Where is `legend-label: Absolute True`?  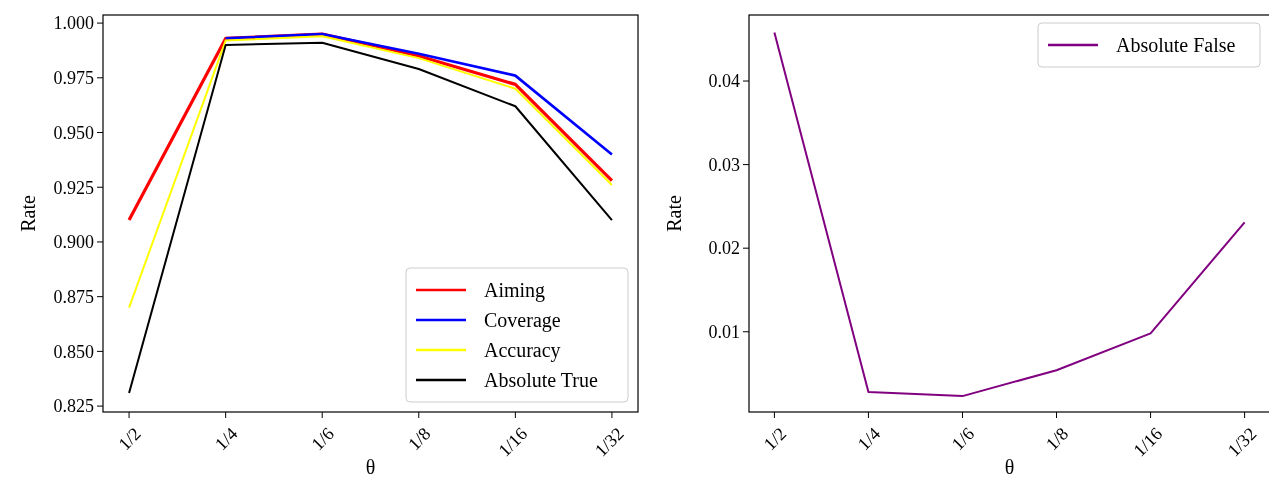 legend-label: Absolute True is located at coordinates (541, 380).